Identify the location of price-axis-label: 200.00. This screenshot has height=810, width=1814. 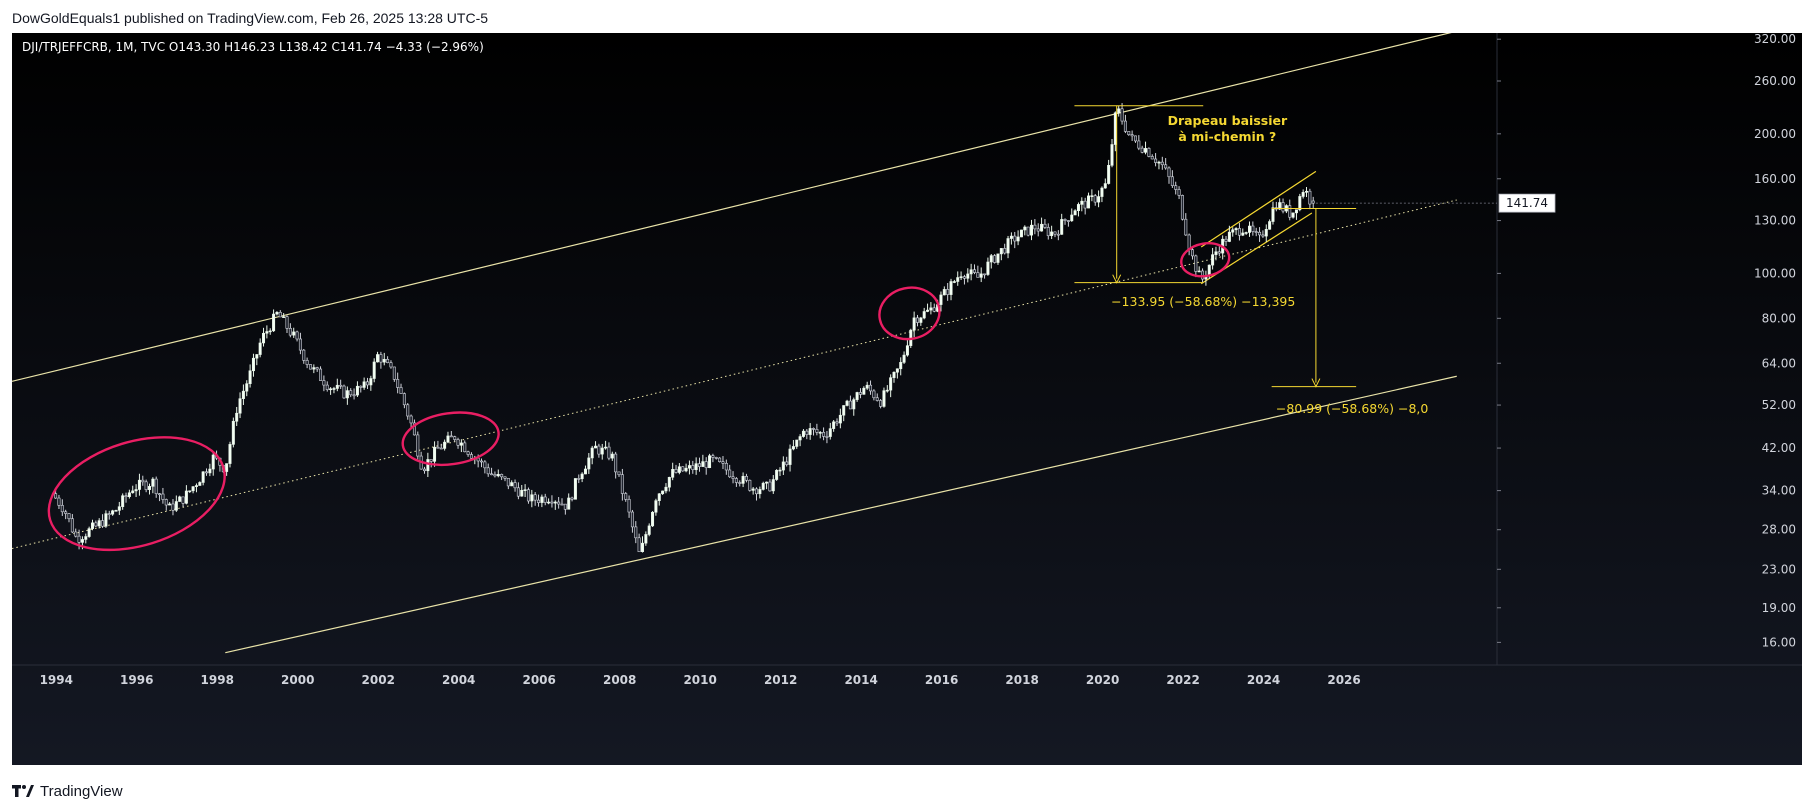
(1775, 134).